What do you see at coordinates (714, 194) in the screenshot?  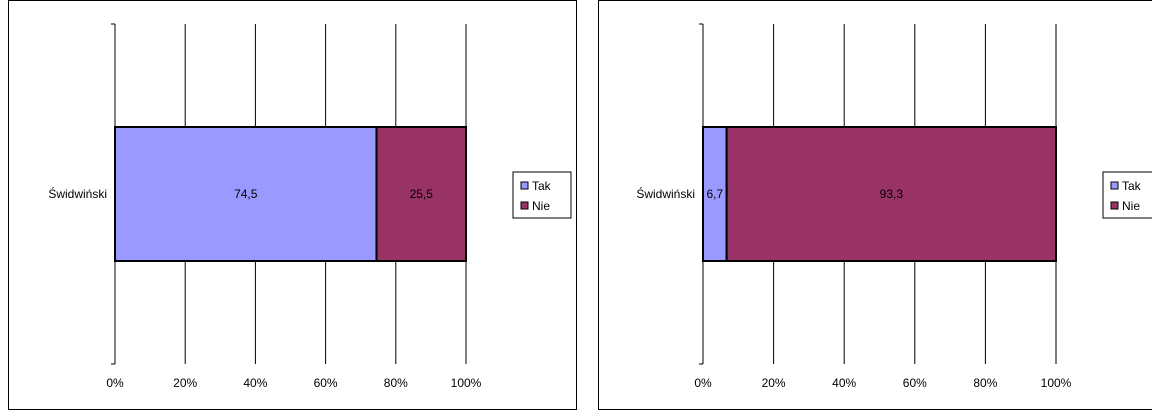 I see `data-label-tak: 6,7` at bounding box center [714, 194].